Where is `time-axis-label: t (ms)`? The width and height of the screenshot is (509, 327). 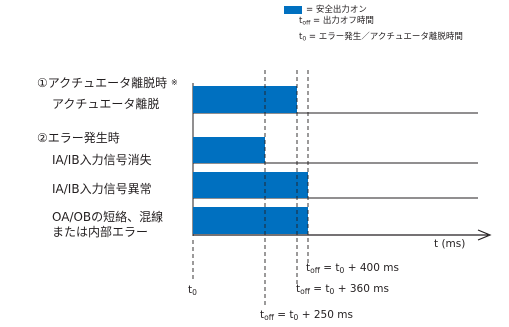 time-axis-label: t (ms) is located at coordinates (450, 244).